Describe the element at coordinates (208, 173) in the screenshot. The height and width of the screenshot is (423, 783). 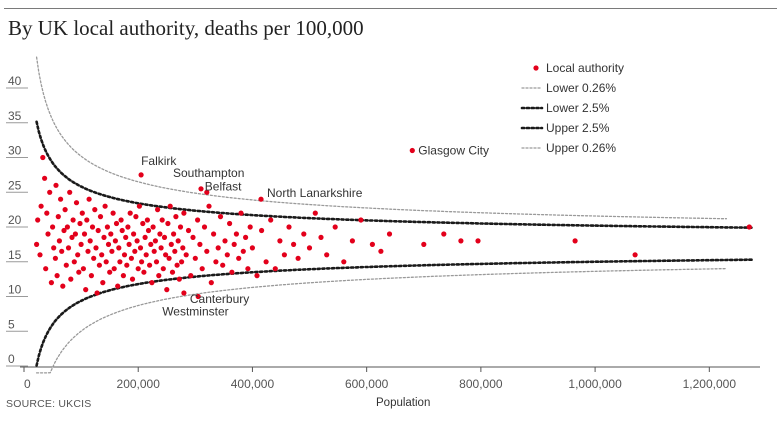
I see `annotation-label: Southampton` at that location.